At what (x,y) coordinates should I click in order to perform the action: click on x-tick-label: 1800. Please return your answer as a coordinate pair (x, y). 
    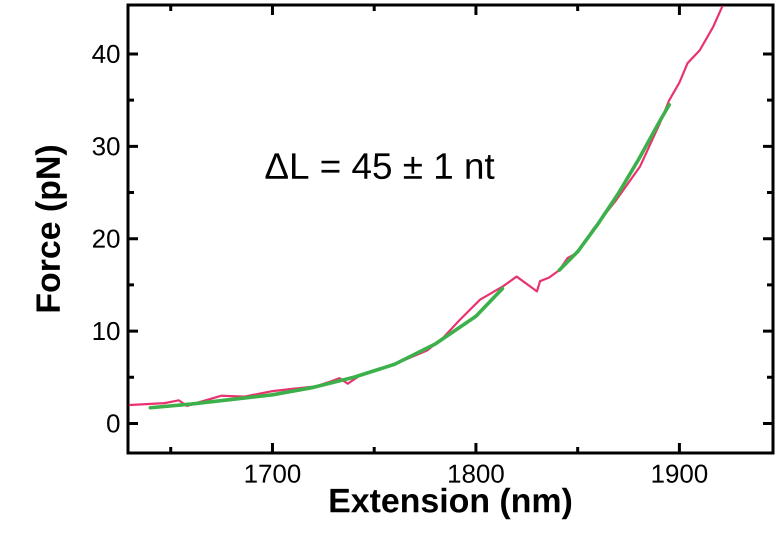
    Looking at the image, I should click on (476, 473).